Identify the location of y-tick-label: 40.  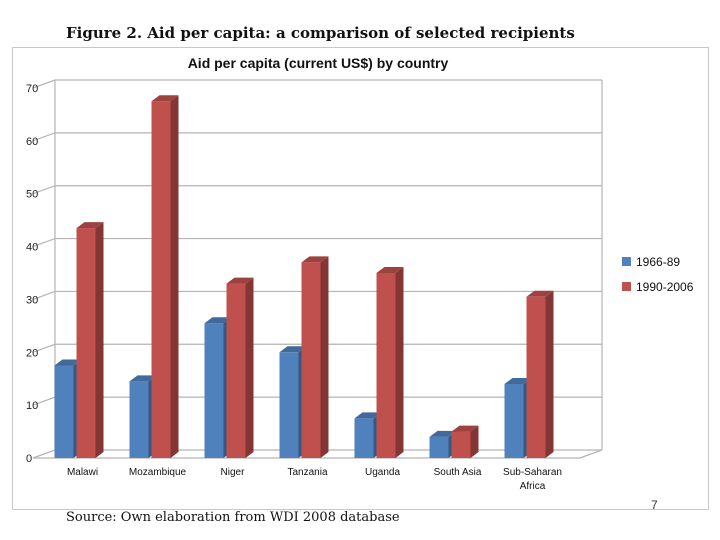
(32, 248).